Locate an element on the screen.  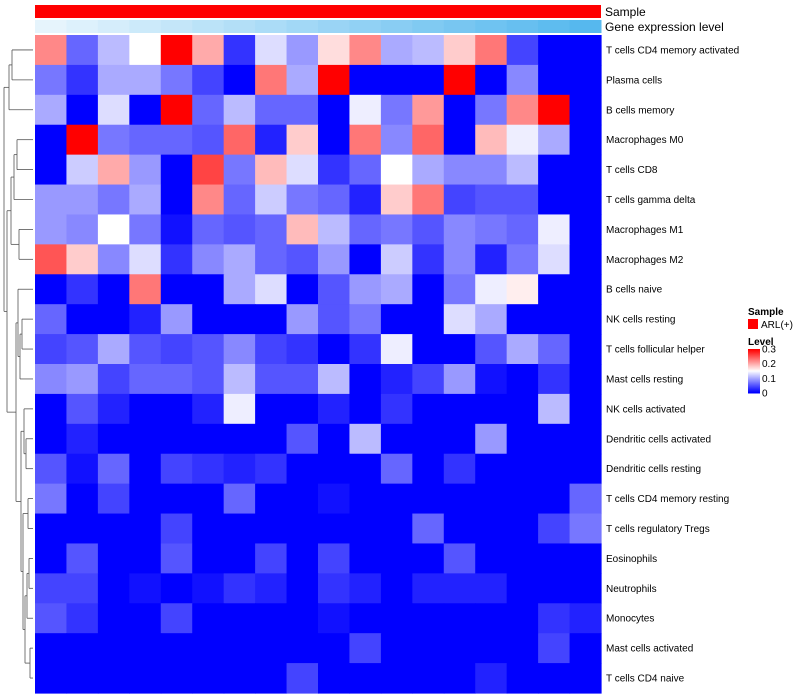
sample-annotation-bar is located at coordinates (318, 11).